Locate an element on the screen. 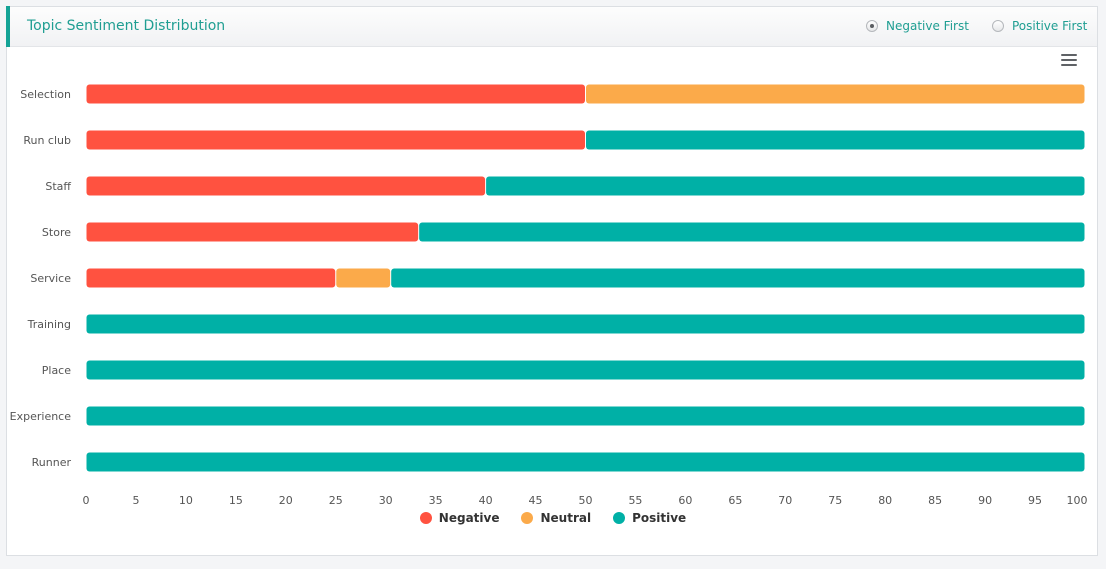 The height and width of the screenshot is (569, 1106). legend-positive-label: Positive is located at coordinates (659, 518).